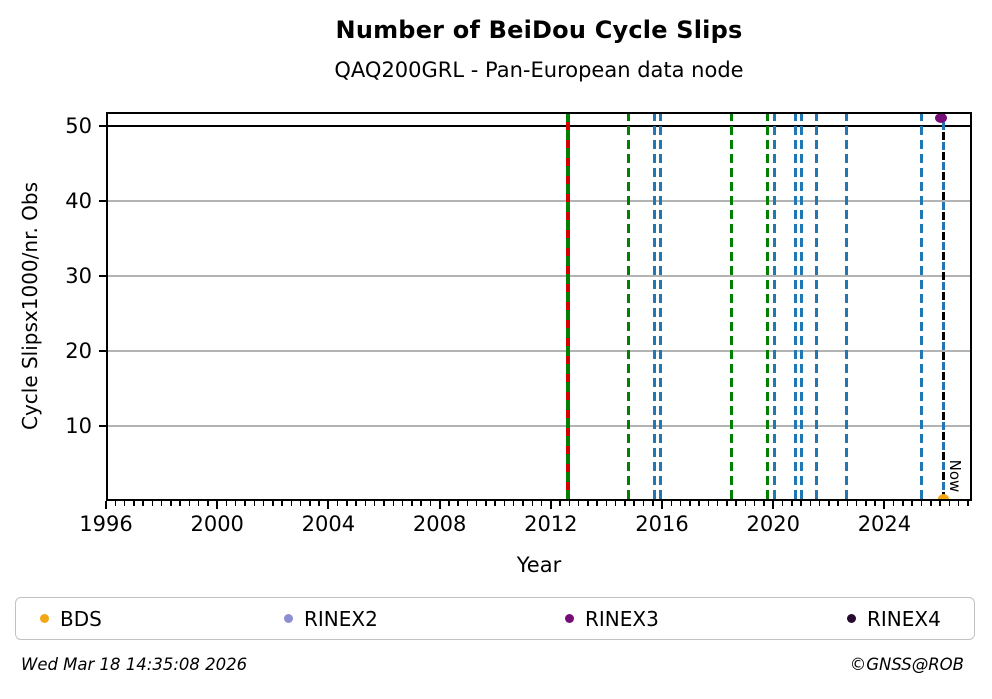 The height and width of the screenshot is (699, 992). What do you see at coordinates (943, 497) in the screenshot?
I see `data-point-bds` at bounding box center [943, 497].